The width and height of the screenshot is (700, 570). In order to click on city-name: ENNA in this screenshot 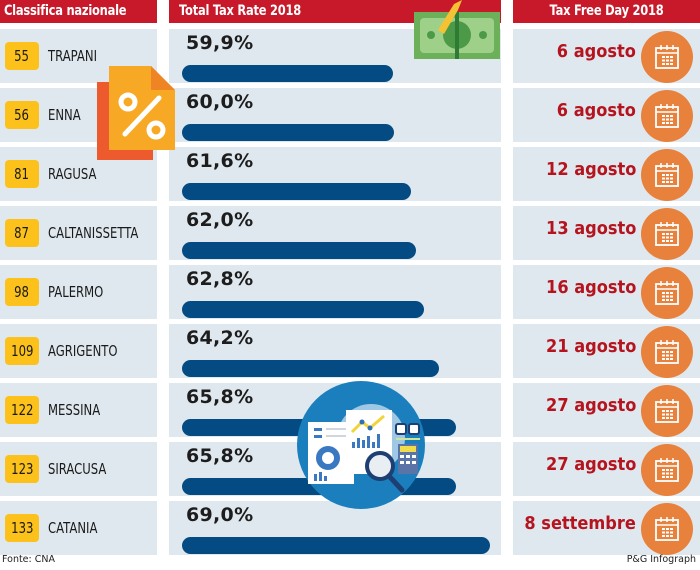, I will do `click(70, 115)`.